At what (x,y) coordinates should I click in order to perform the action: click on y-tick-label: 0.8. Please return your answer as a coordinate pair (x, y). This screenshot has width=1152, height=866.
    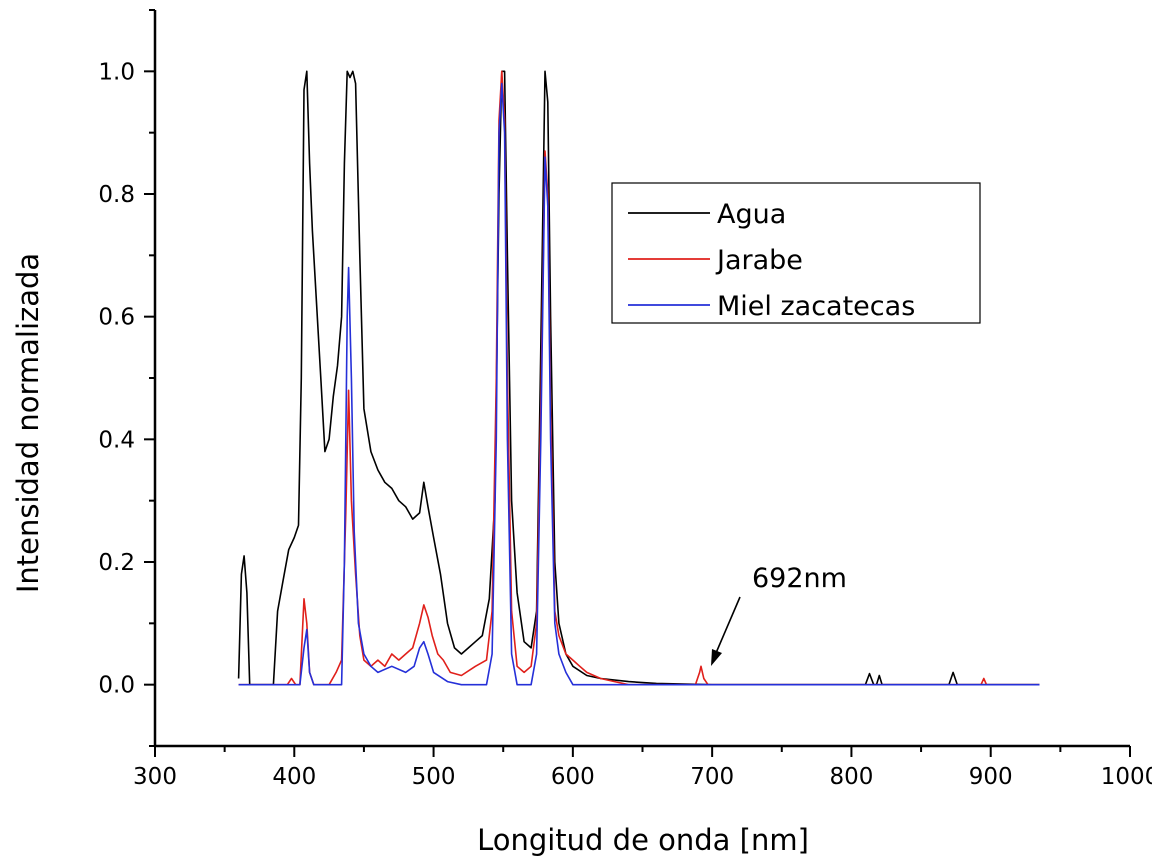
    Looking at the image, I should click on (116, 195).